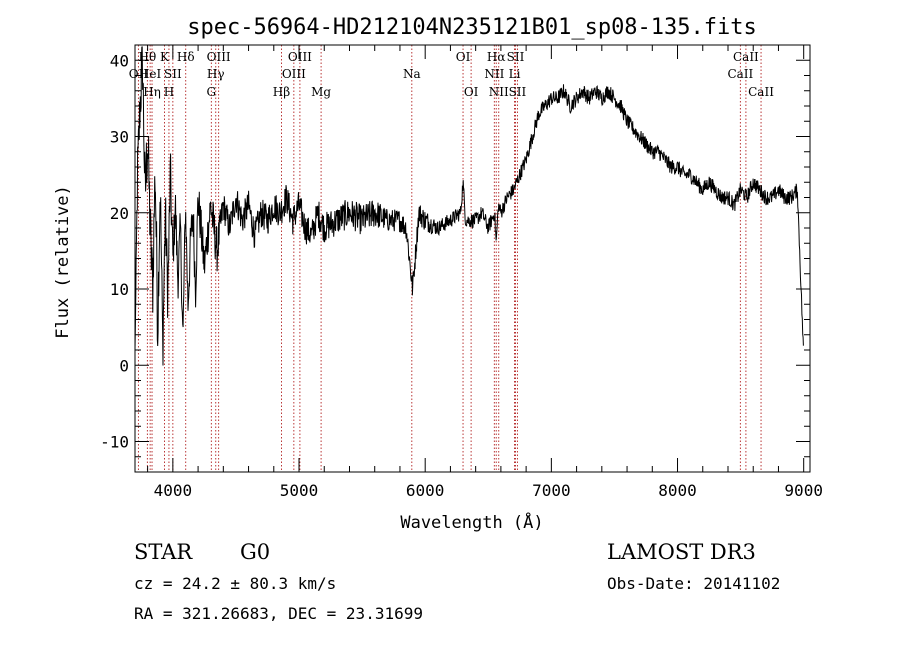  Describe the element at coordinates (114, 442) in the screenshot. I see `y-tick-label: -10` at that location.